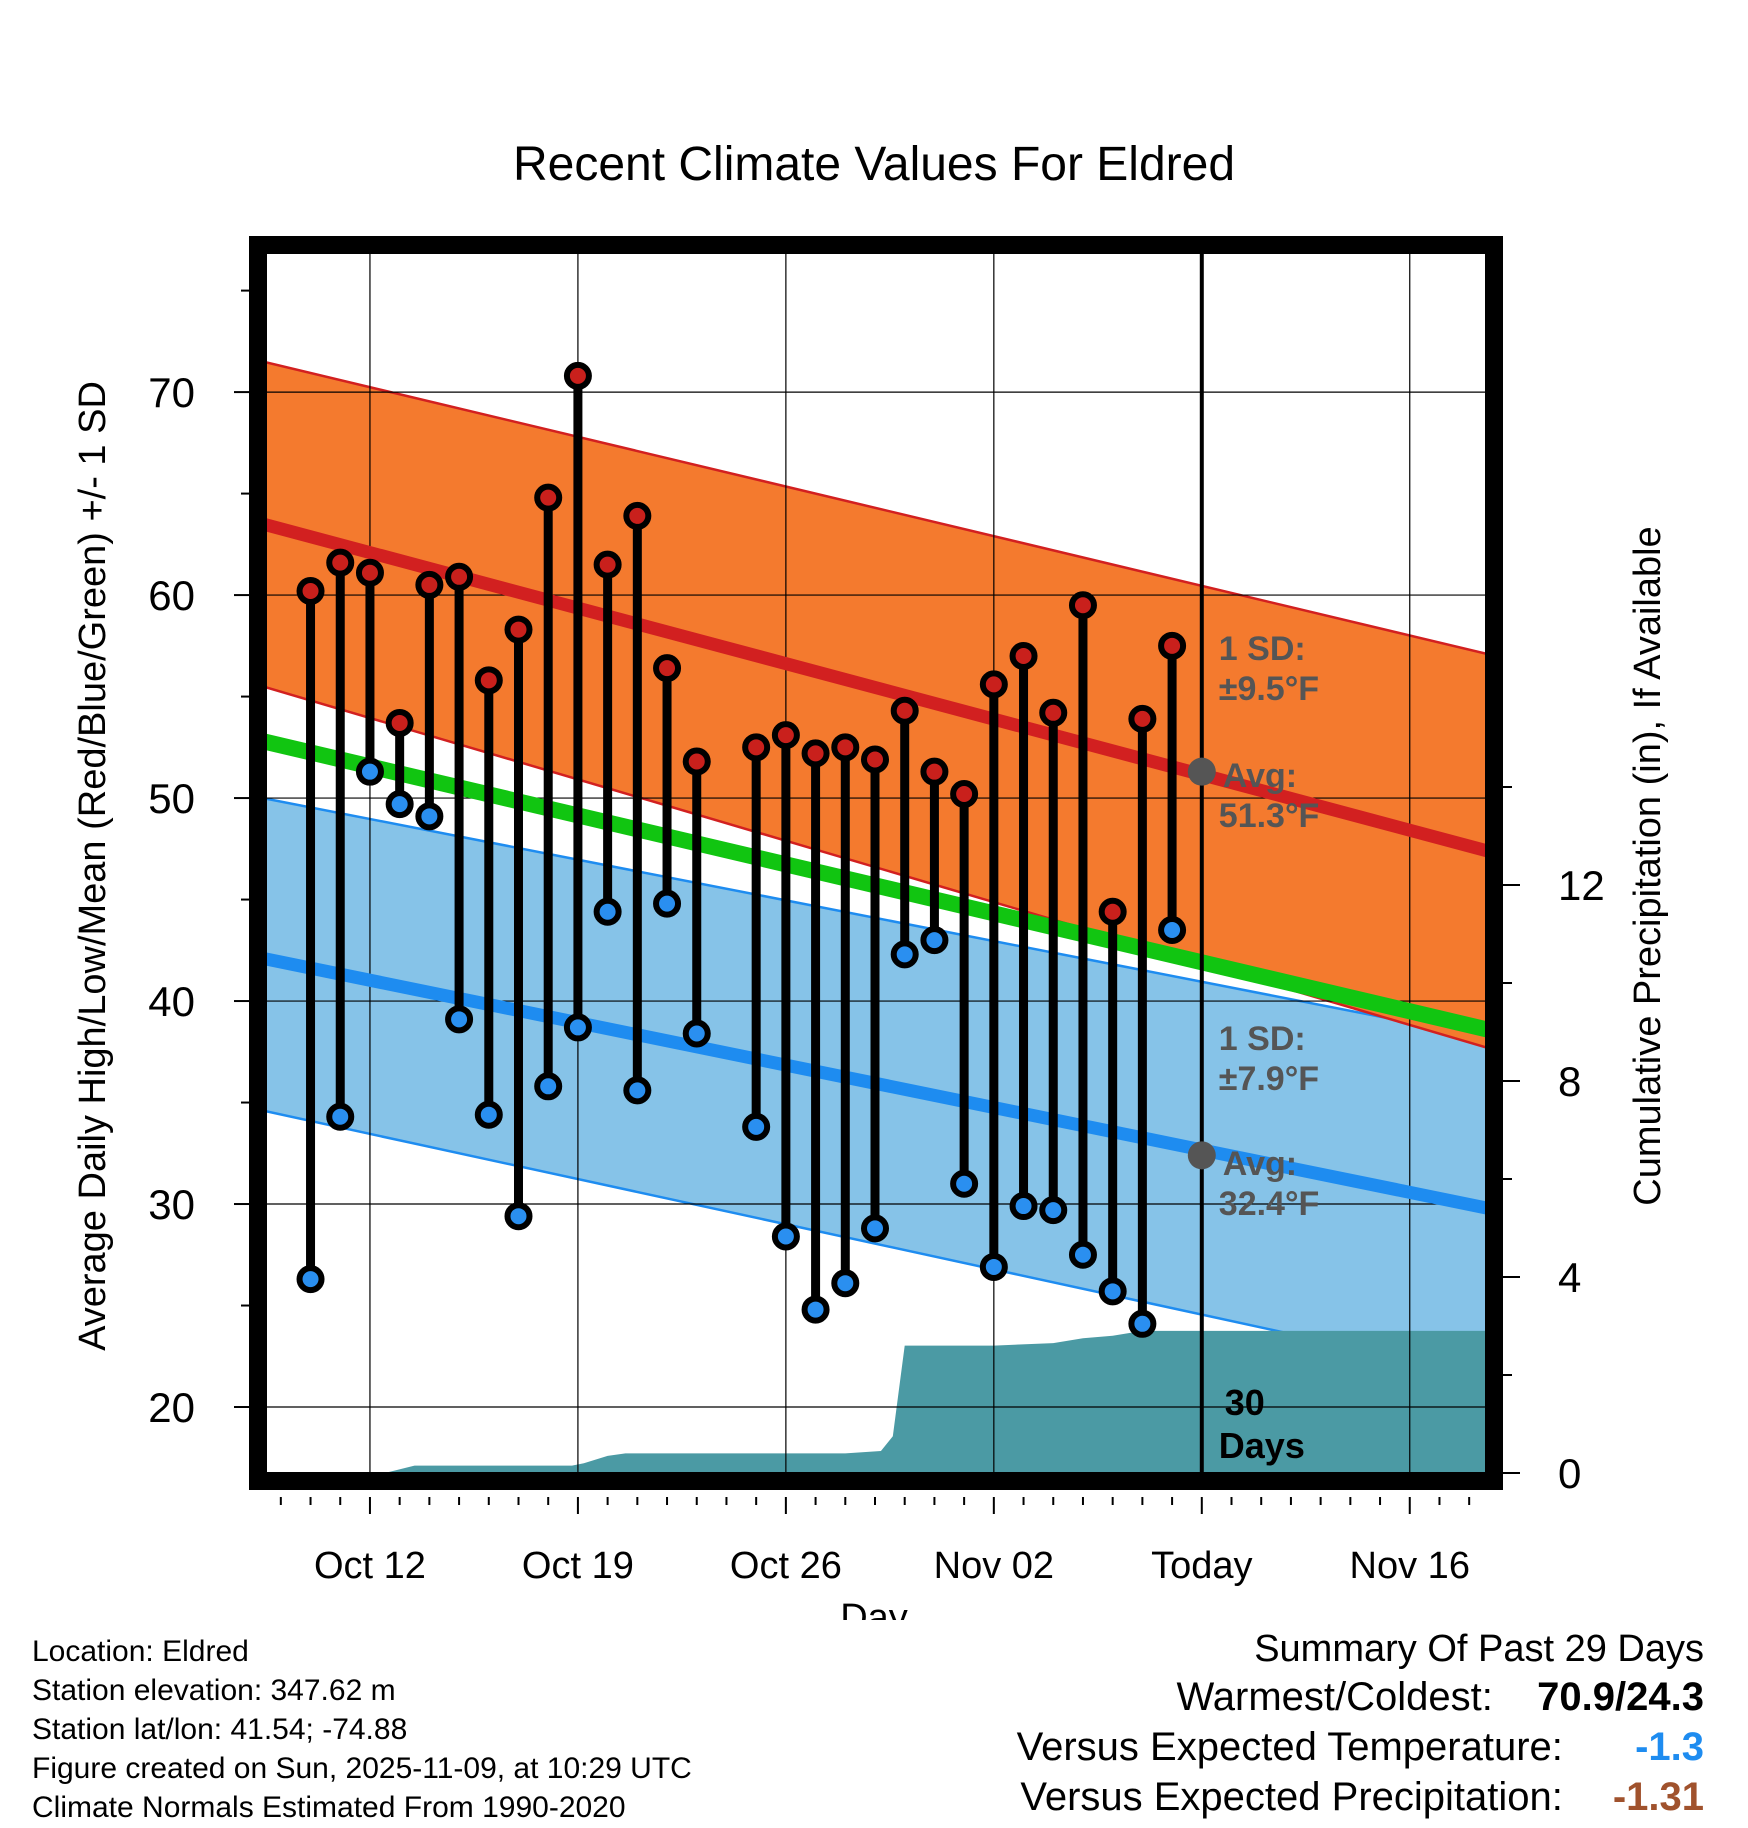 The height and width of the screenshot is (1828, 1748). Describe the element at coordinates (578, 1566) in the screenshot. I see `x-tick-label-1: Oct 19` at that location.